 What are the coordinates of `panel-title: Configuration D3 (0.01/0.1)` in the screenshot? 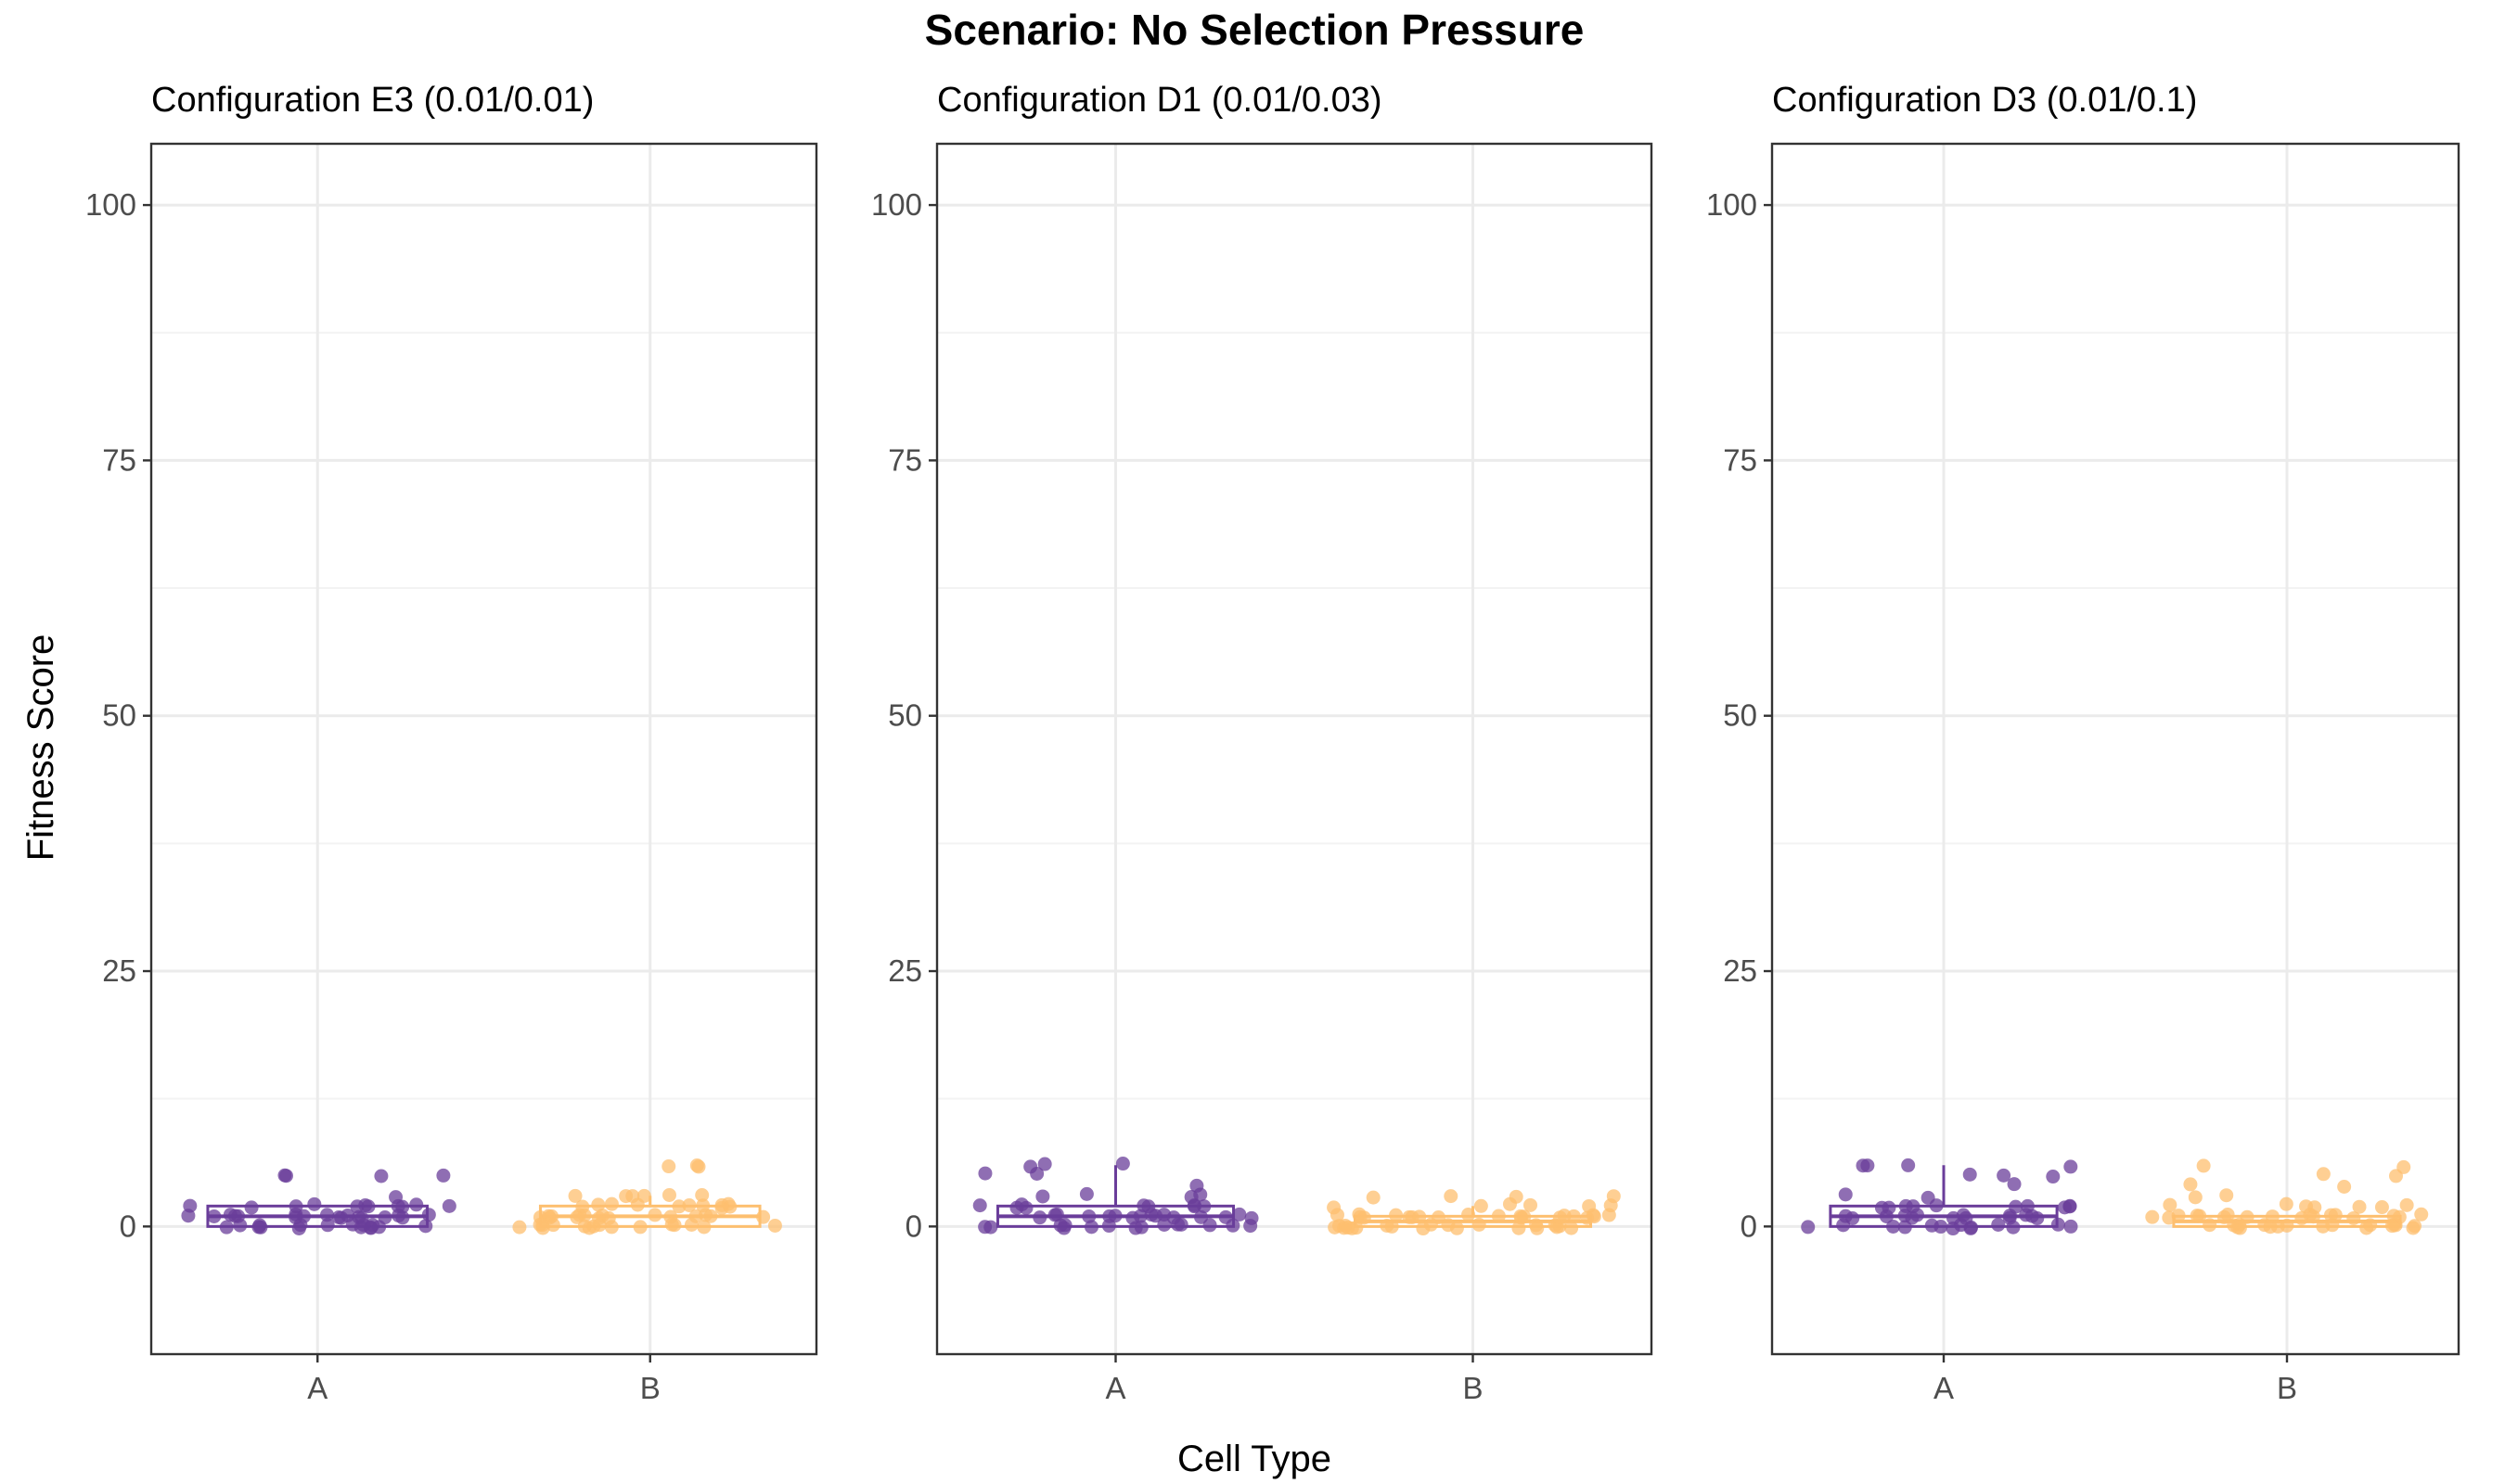 It's located at (1985, 100).